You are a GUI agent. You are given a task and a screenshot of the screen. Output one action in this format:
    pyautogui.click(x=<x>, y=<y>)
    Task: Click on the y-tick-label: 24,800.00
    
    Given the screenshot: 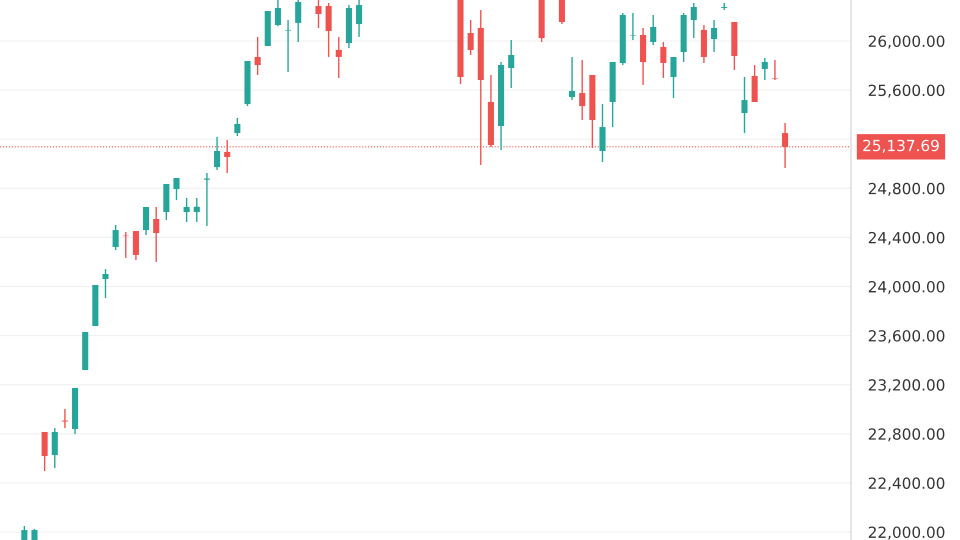 What is the action you would take?
    pyautogui.click(x=906, y=189)
    